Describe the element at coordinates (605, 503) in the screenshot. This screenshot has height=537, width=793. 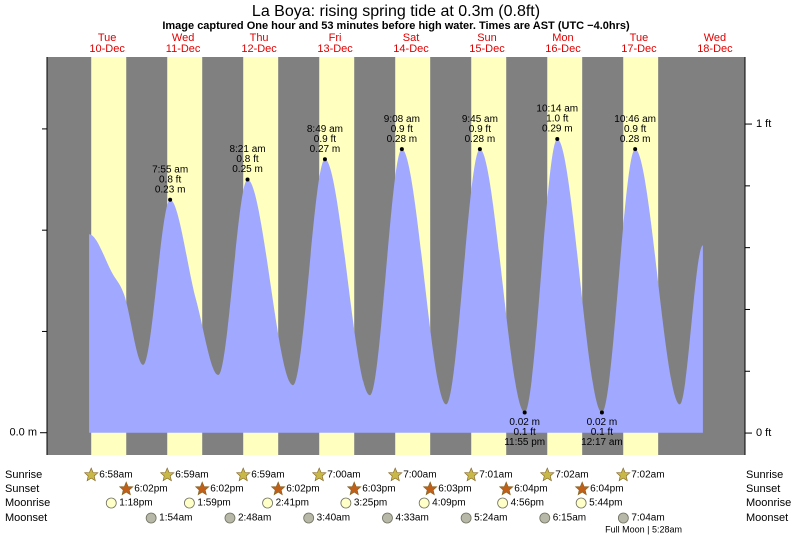
I see `event-time: 5:44pm` at that location.